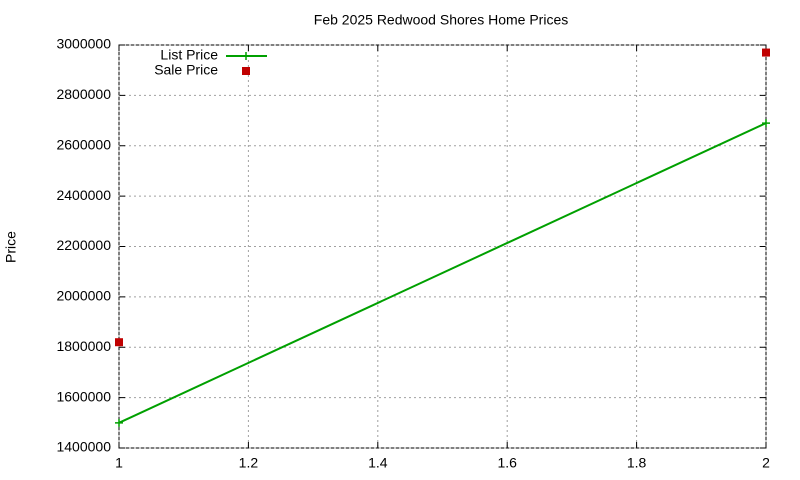 Image resolution: width=800 pixels, height=480 pixels. I want to click on y-tick-label: 2000000, so click(83, 296).